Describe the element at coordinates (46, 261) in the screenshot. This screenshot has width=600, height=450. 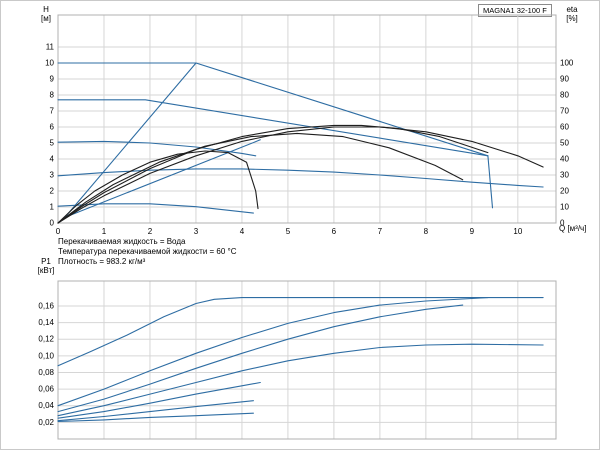
I see `axis-title-P1: P1` at that location.